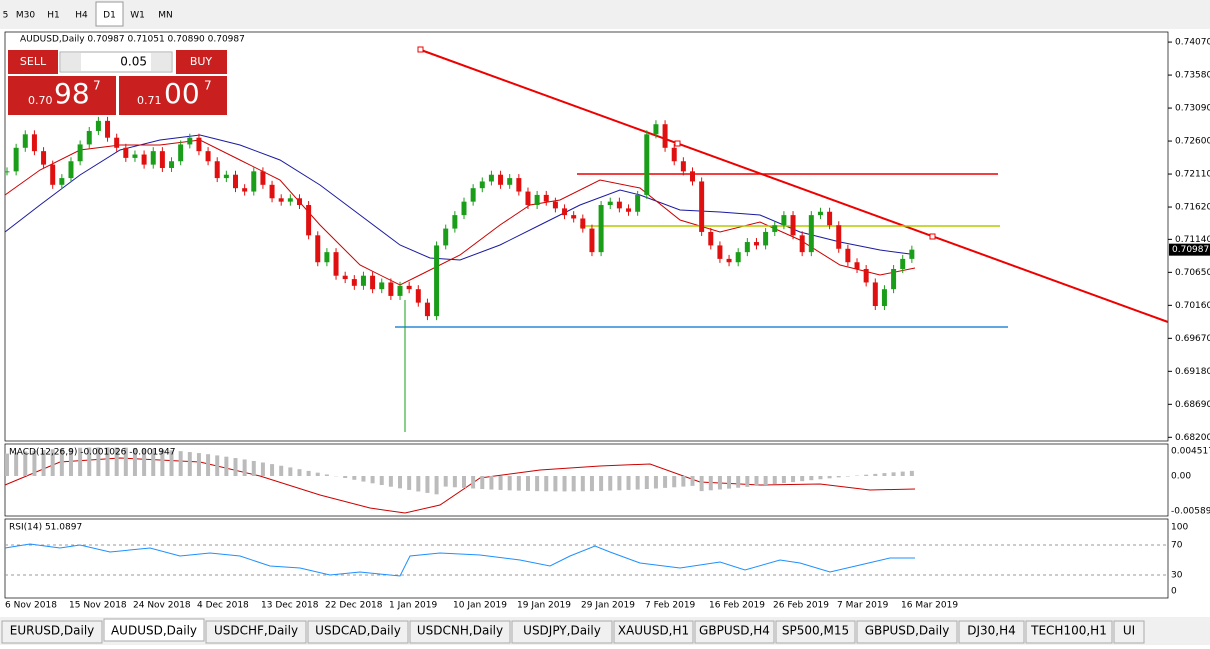  Describe the element at coordinates (98, 606) in the screenshot. I see `date-label: 15 Nov 2018` at that location.